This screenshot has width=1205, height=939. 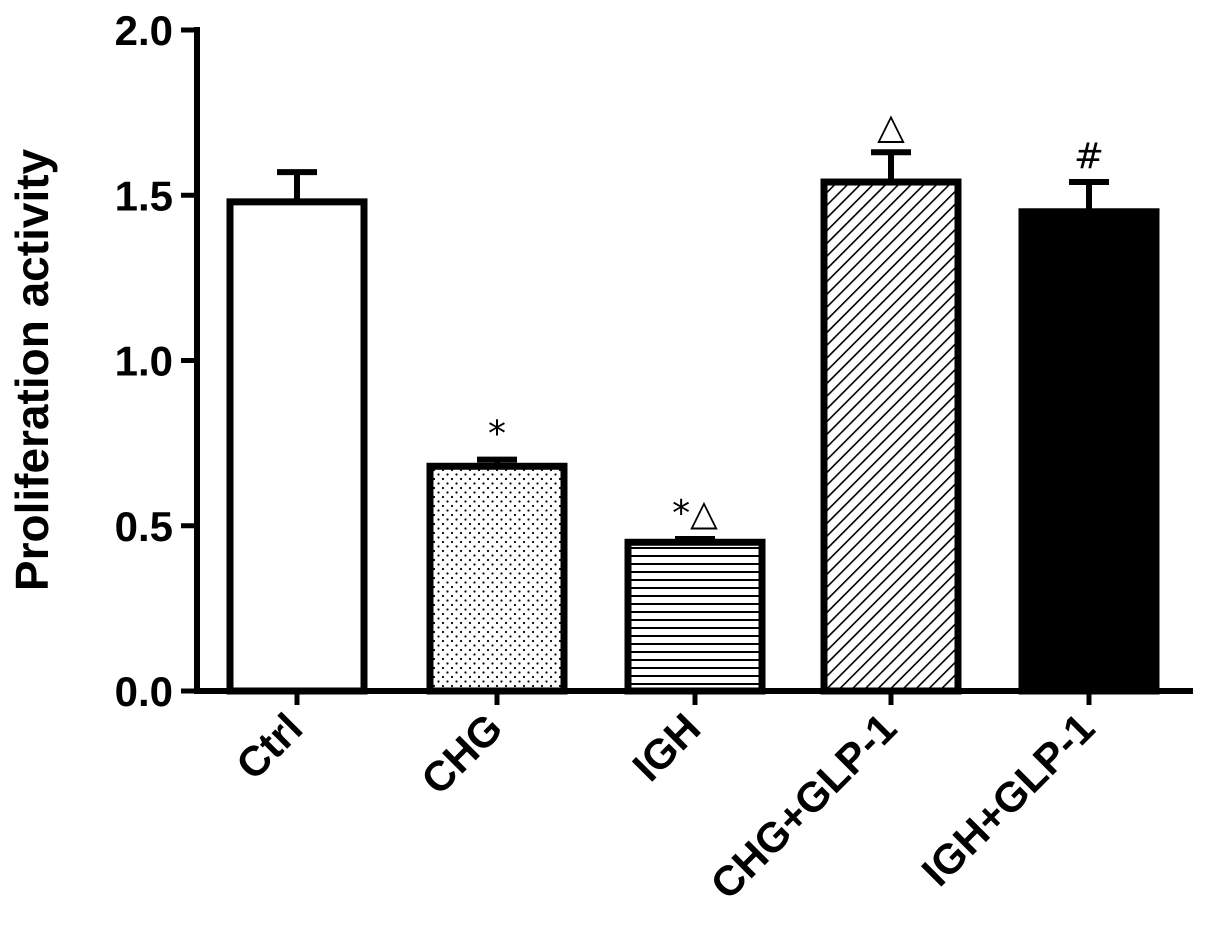 What do you see at coordinates (32, 369) in the screenshot?
I see `y-axis-label: Proliferation activity` at bounding box center [32, 369].